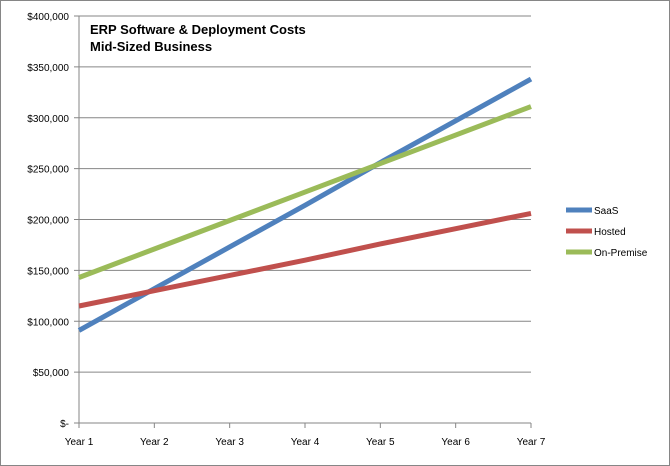  I want to click on x-tick-label: Year 5, so click(380, 442).